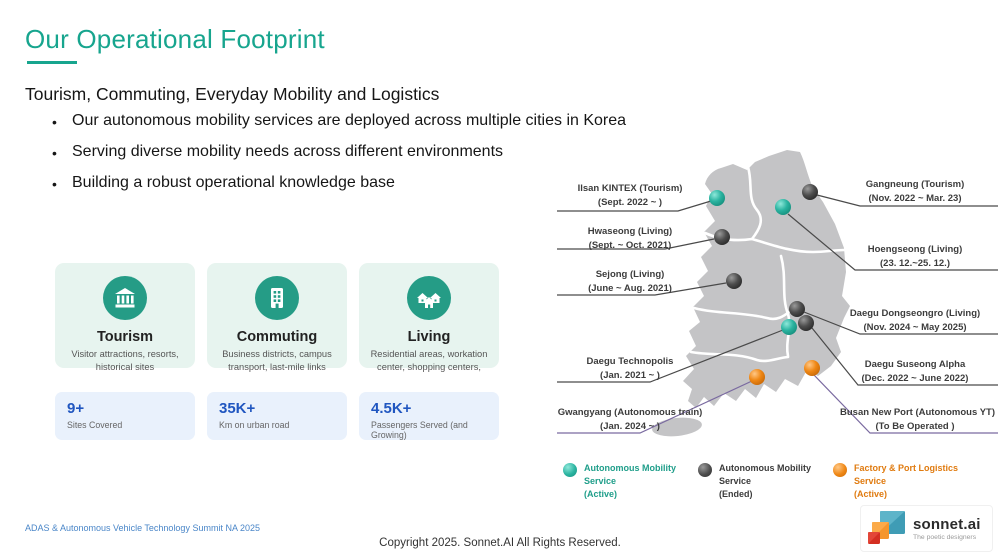  Describe the element at coordinates (254, 425) in the screenshot. I see `stat-label: Km on urban road` at that location.